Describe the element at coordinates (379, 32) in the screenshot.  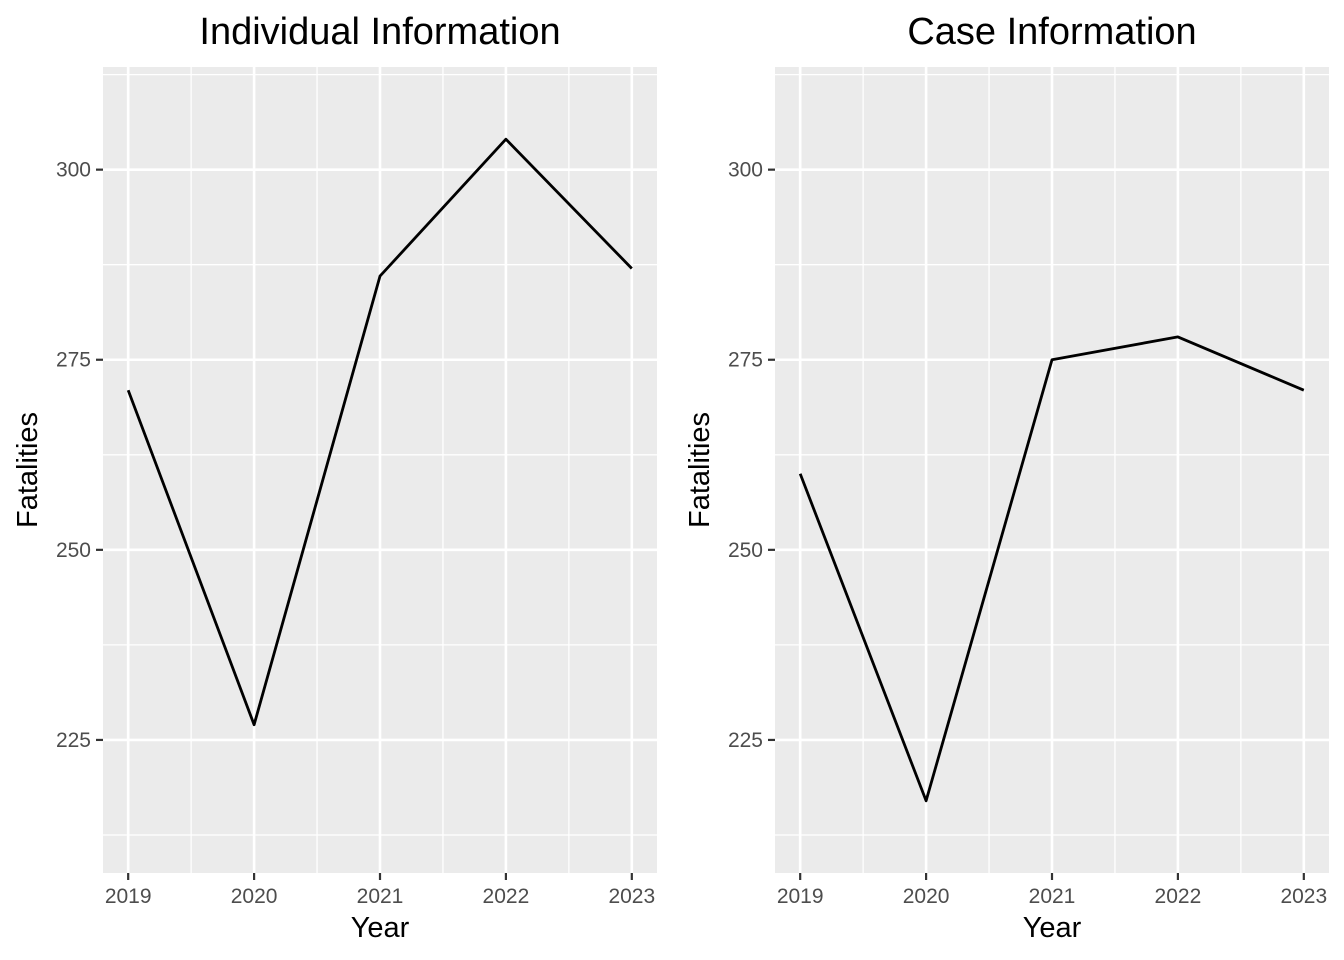
I see `chart-title: Individual Information` at that location.